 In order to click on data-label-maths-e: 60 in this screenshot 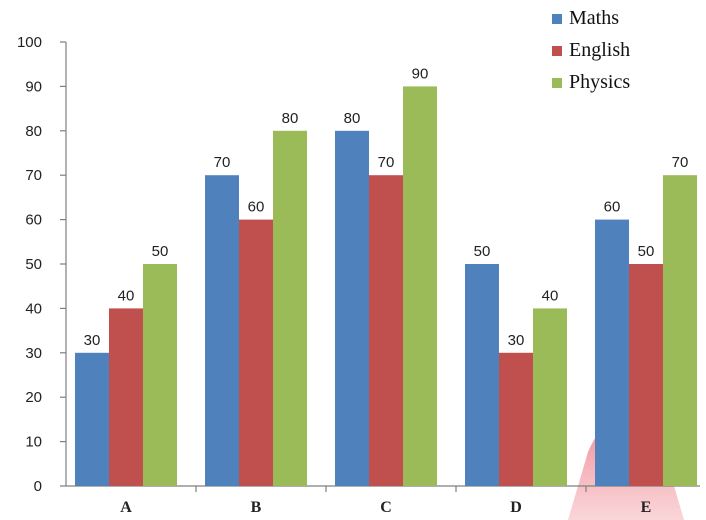, I will do `click(612, 207)`.